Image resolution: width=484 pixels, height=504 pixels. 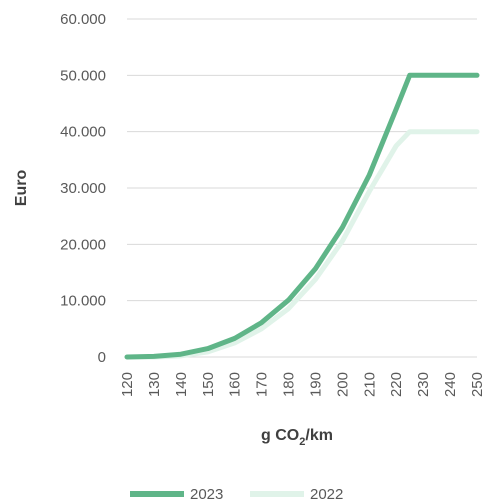 What do you see at coordinates (369, 384) in the screenshot?
I see `x-tick-label: 210` at bounding box center [369, 384].